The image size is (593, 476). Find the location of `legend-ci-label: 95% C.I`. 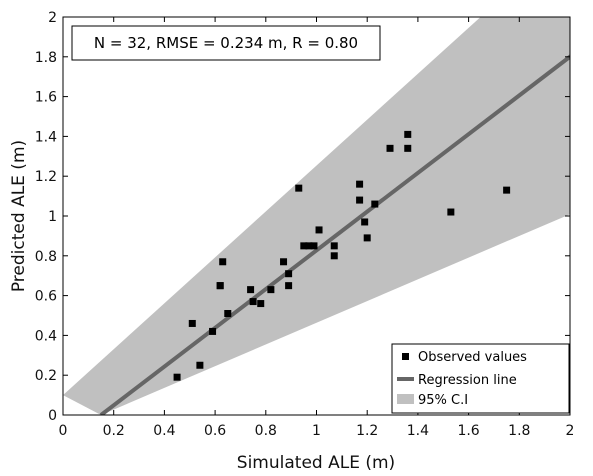

legend-ci-label: 95% C.I is located at coordinates (443, 400).